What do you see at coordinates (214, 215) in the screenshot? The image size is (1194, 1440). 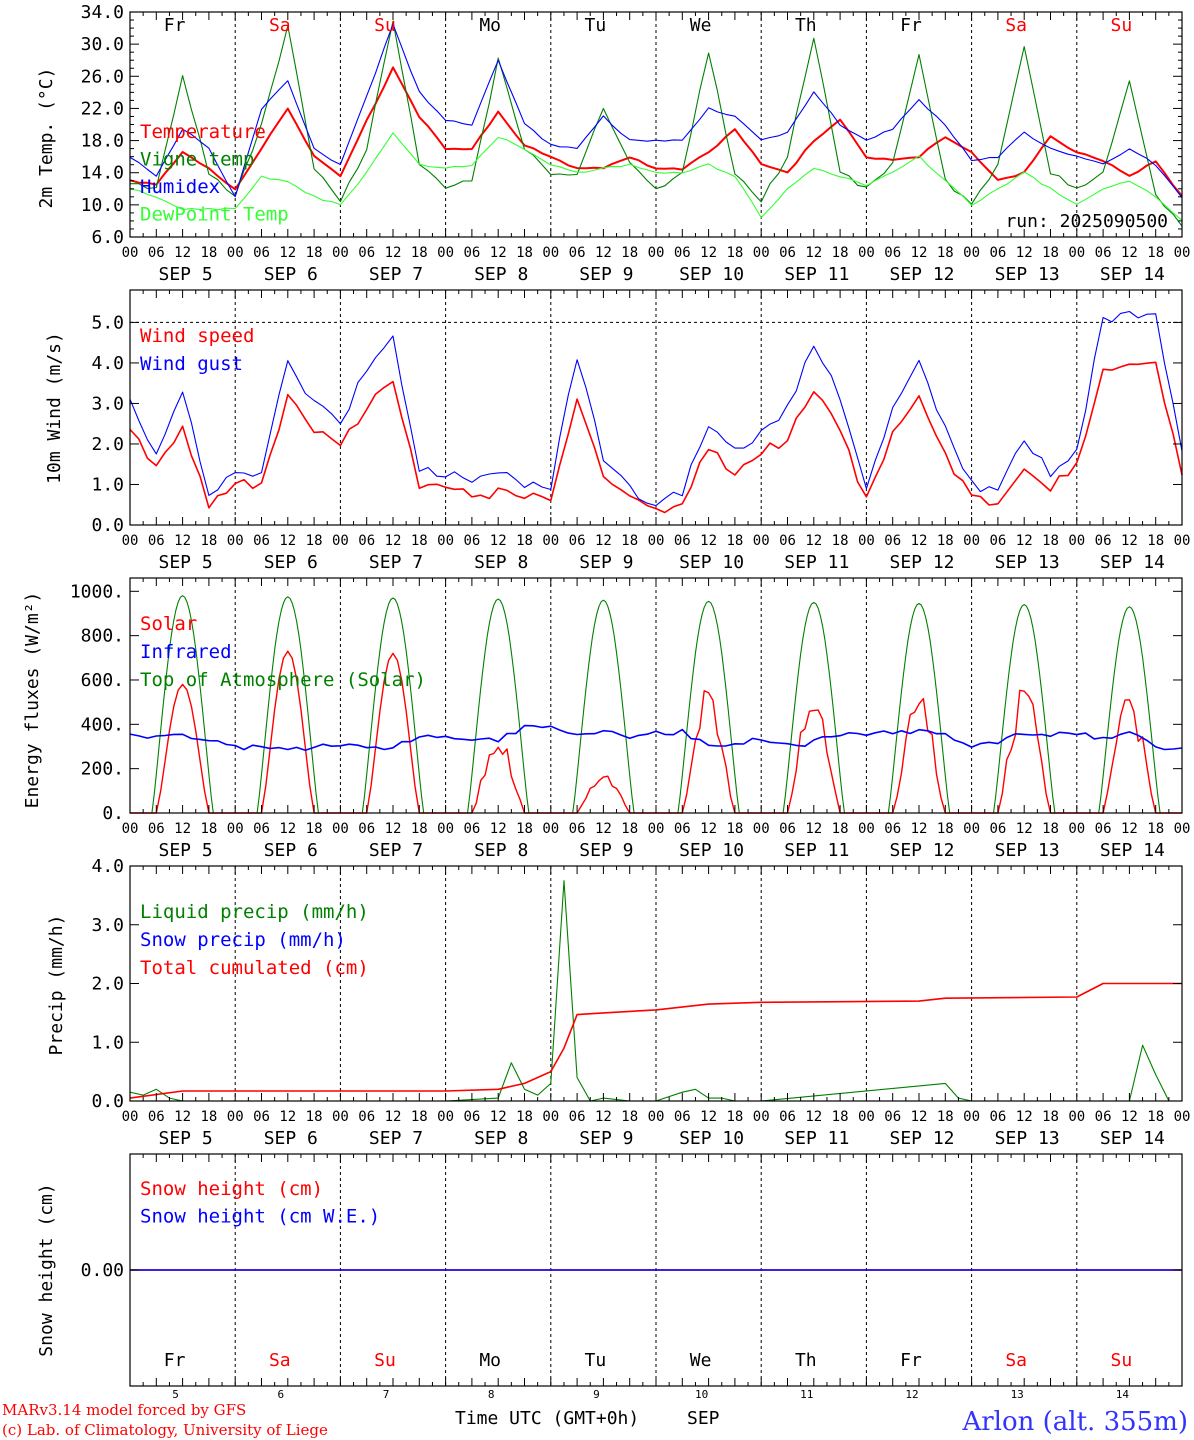 I see `legend-entry: DewPoint Temp` at bounding box center [214, 215].